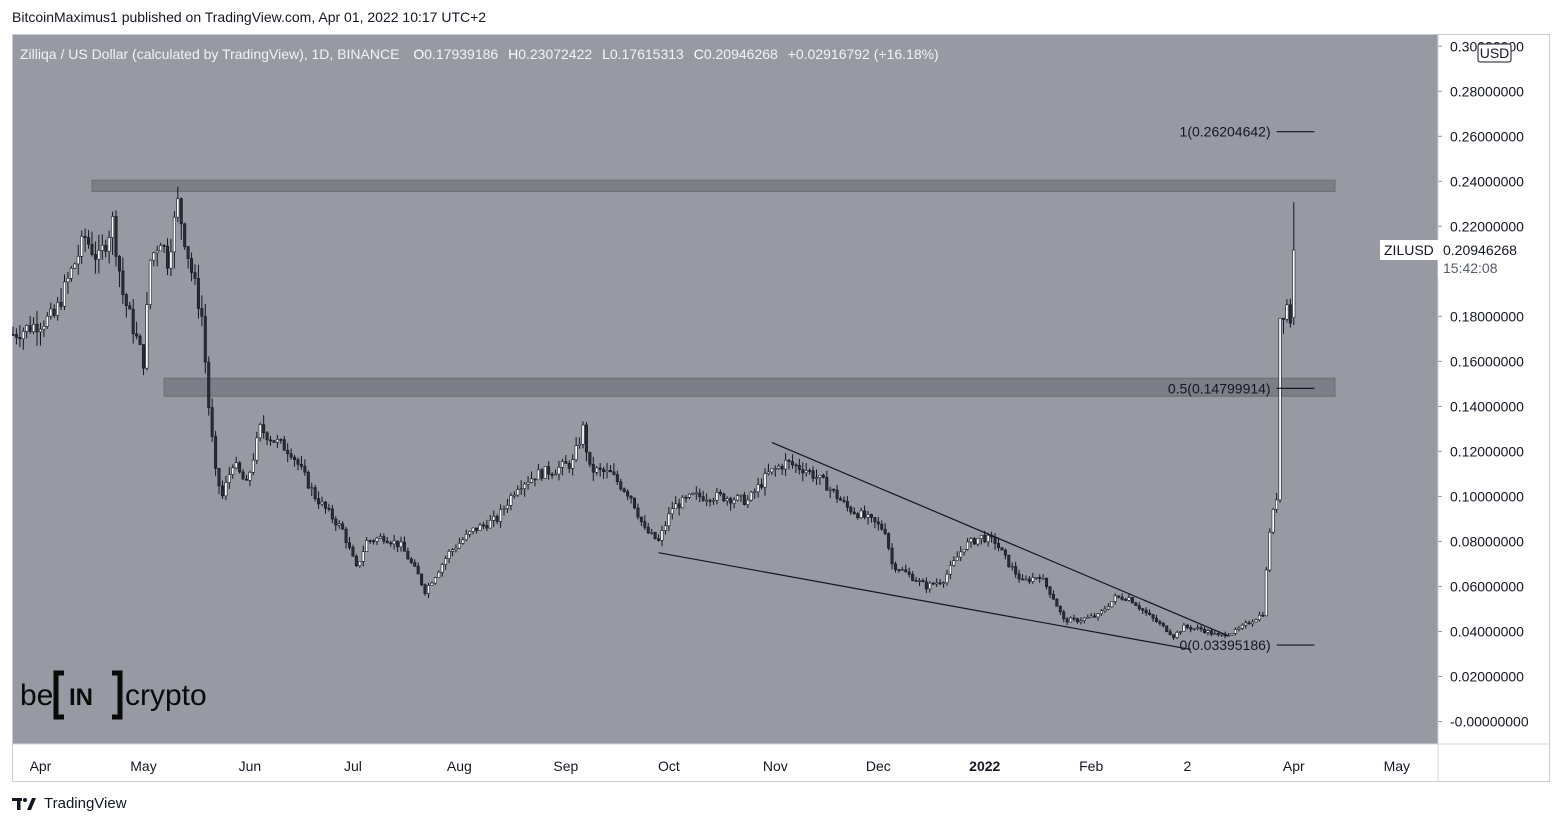 This screenshot has width=1562, height=826. What do you see at coordinates (1000, 539) in the screenshot?
I see `wedge-upper-line` at bounding box center [1000, 539].